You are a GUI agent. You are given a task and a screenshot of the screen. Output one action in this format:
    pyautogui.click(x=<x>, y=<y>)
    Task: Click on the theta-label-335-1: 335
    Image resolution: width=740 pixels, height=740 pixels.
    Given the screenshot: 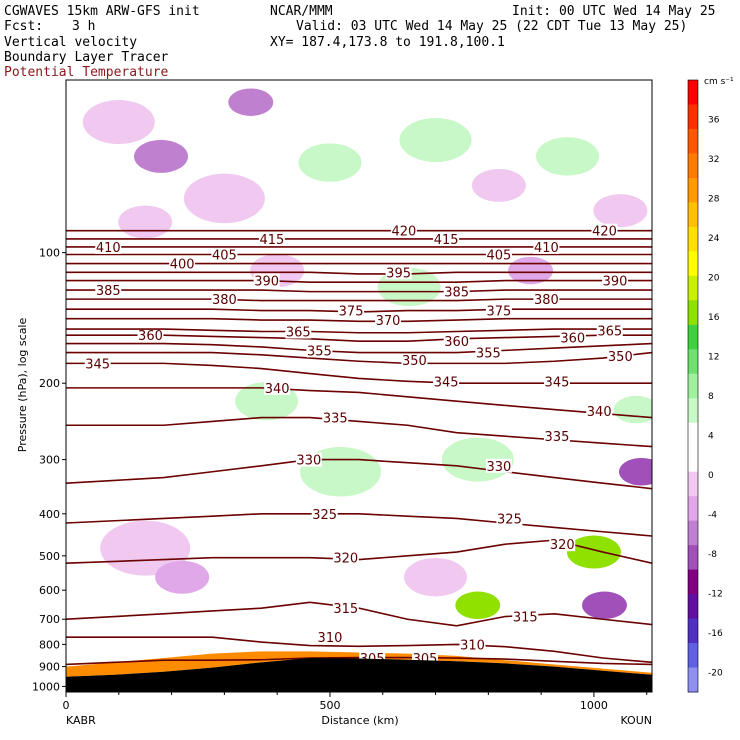 What is the action you would take?
    pyautogui.click(x=557, y=437)
    